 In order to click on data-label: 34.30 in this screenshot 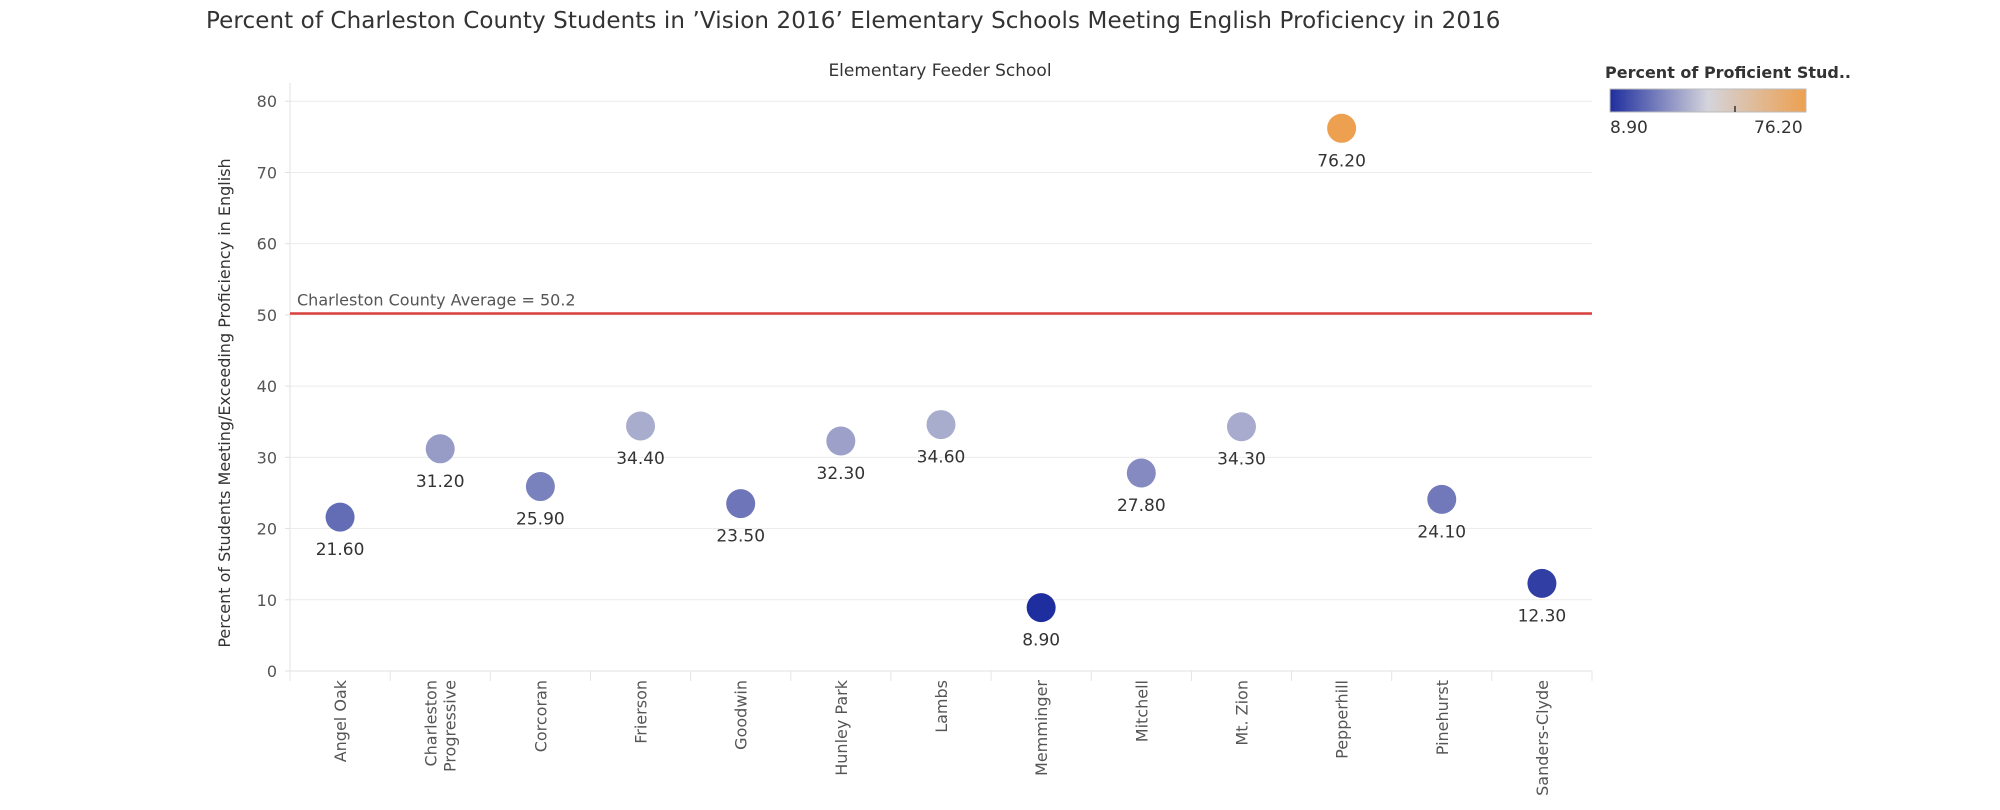, I will do `click(1241, 460)`.